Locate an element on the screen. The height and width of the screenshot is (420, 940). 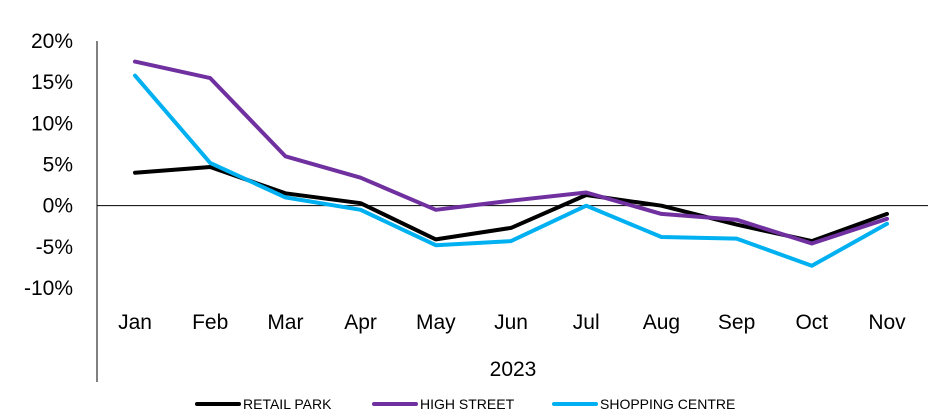
y-tick-label: 10% is located at coordinates (52, 123).